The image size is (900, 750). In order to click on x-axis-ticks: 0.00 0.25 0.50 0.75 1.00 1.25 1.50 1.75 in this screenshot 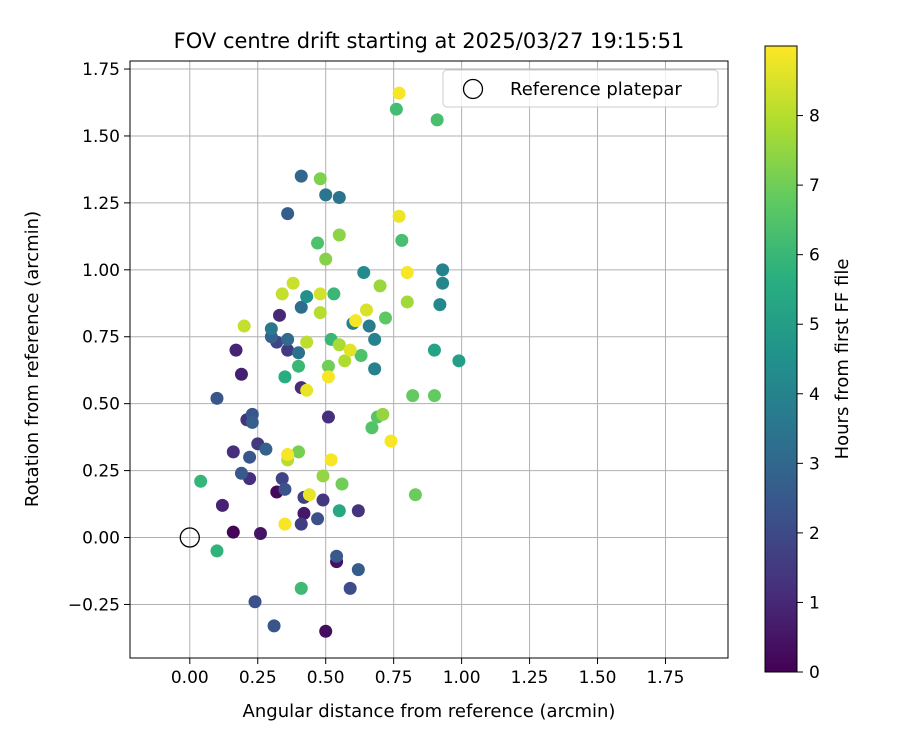, I will do `click(427, 673)`.